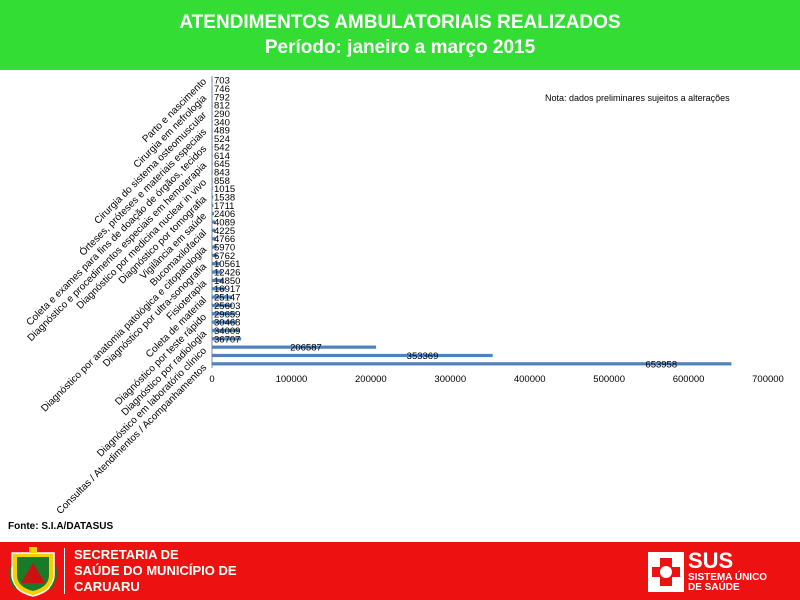 Image resolution: width=800 pixels, height=600 pixels. Describe the element at coordinates (224, 248) in the screenshot. I see `data-label: 5970` at that location.